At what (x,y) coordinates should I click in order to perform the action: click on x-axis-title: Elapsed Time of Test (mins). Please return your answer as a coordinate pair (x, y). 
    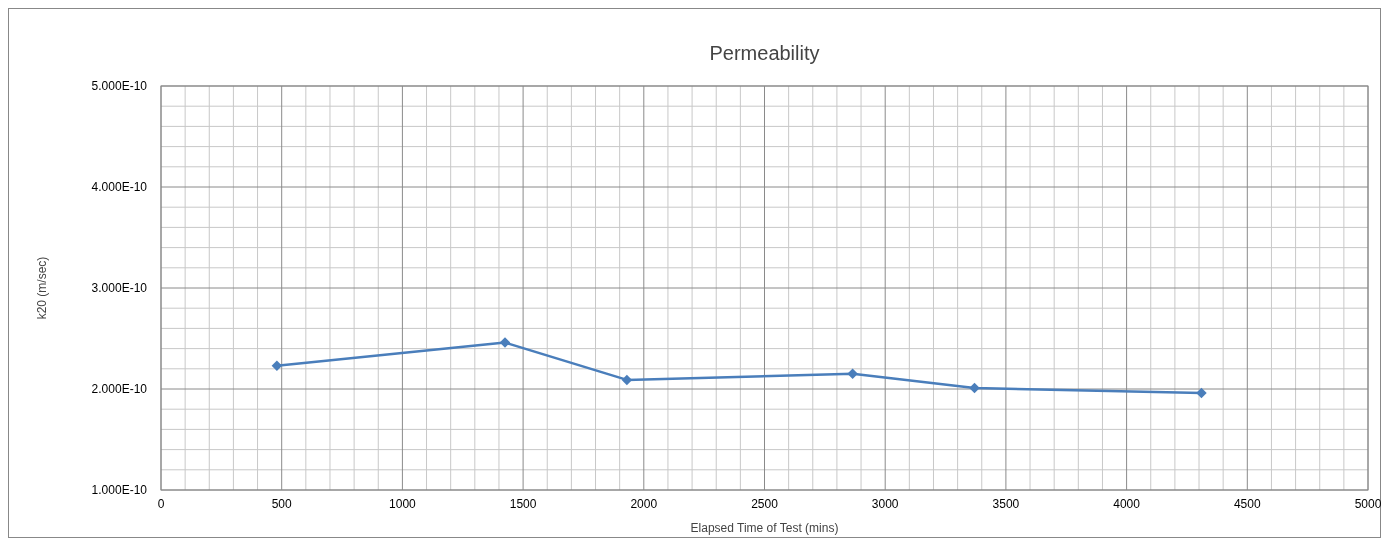
    Looking at the image, I should click on (764, 528).